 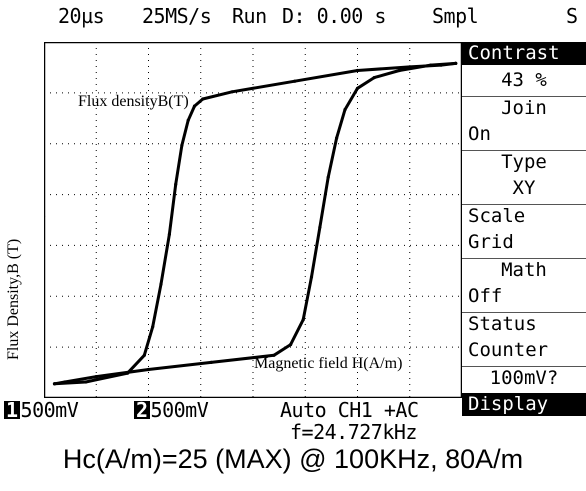 What do you see at coordinates (81, 16) in the screenshot?
I see `timebase-readout: 20µs` at bounding box center [81, 16].